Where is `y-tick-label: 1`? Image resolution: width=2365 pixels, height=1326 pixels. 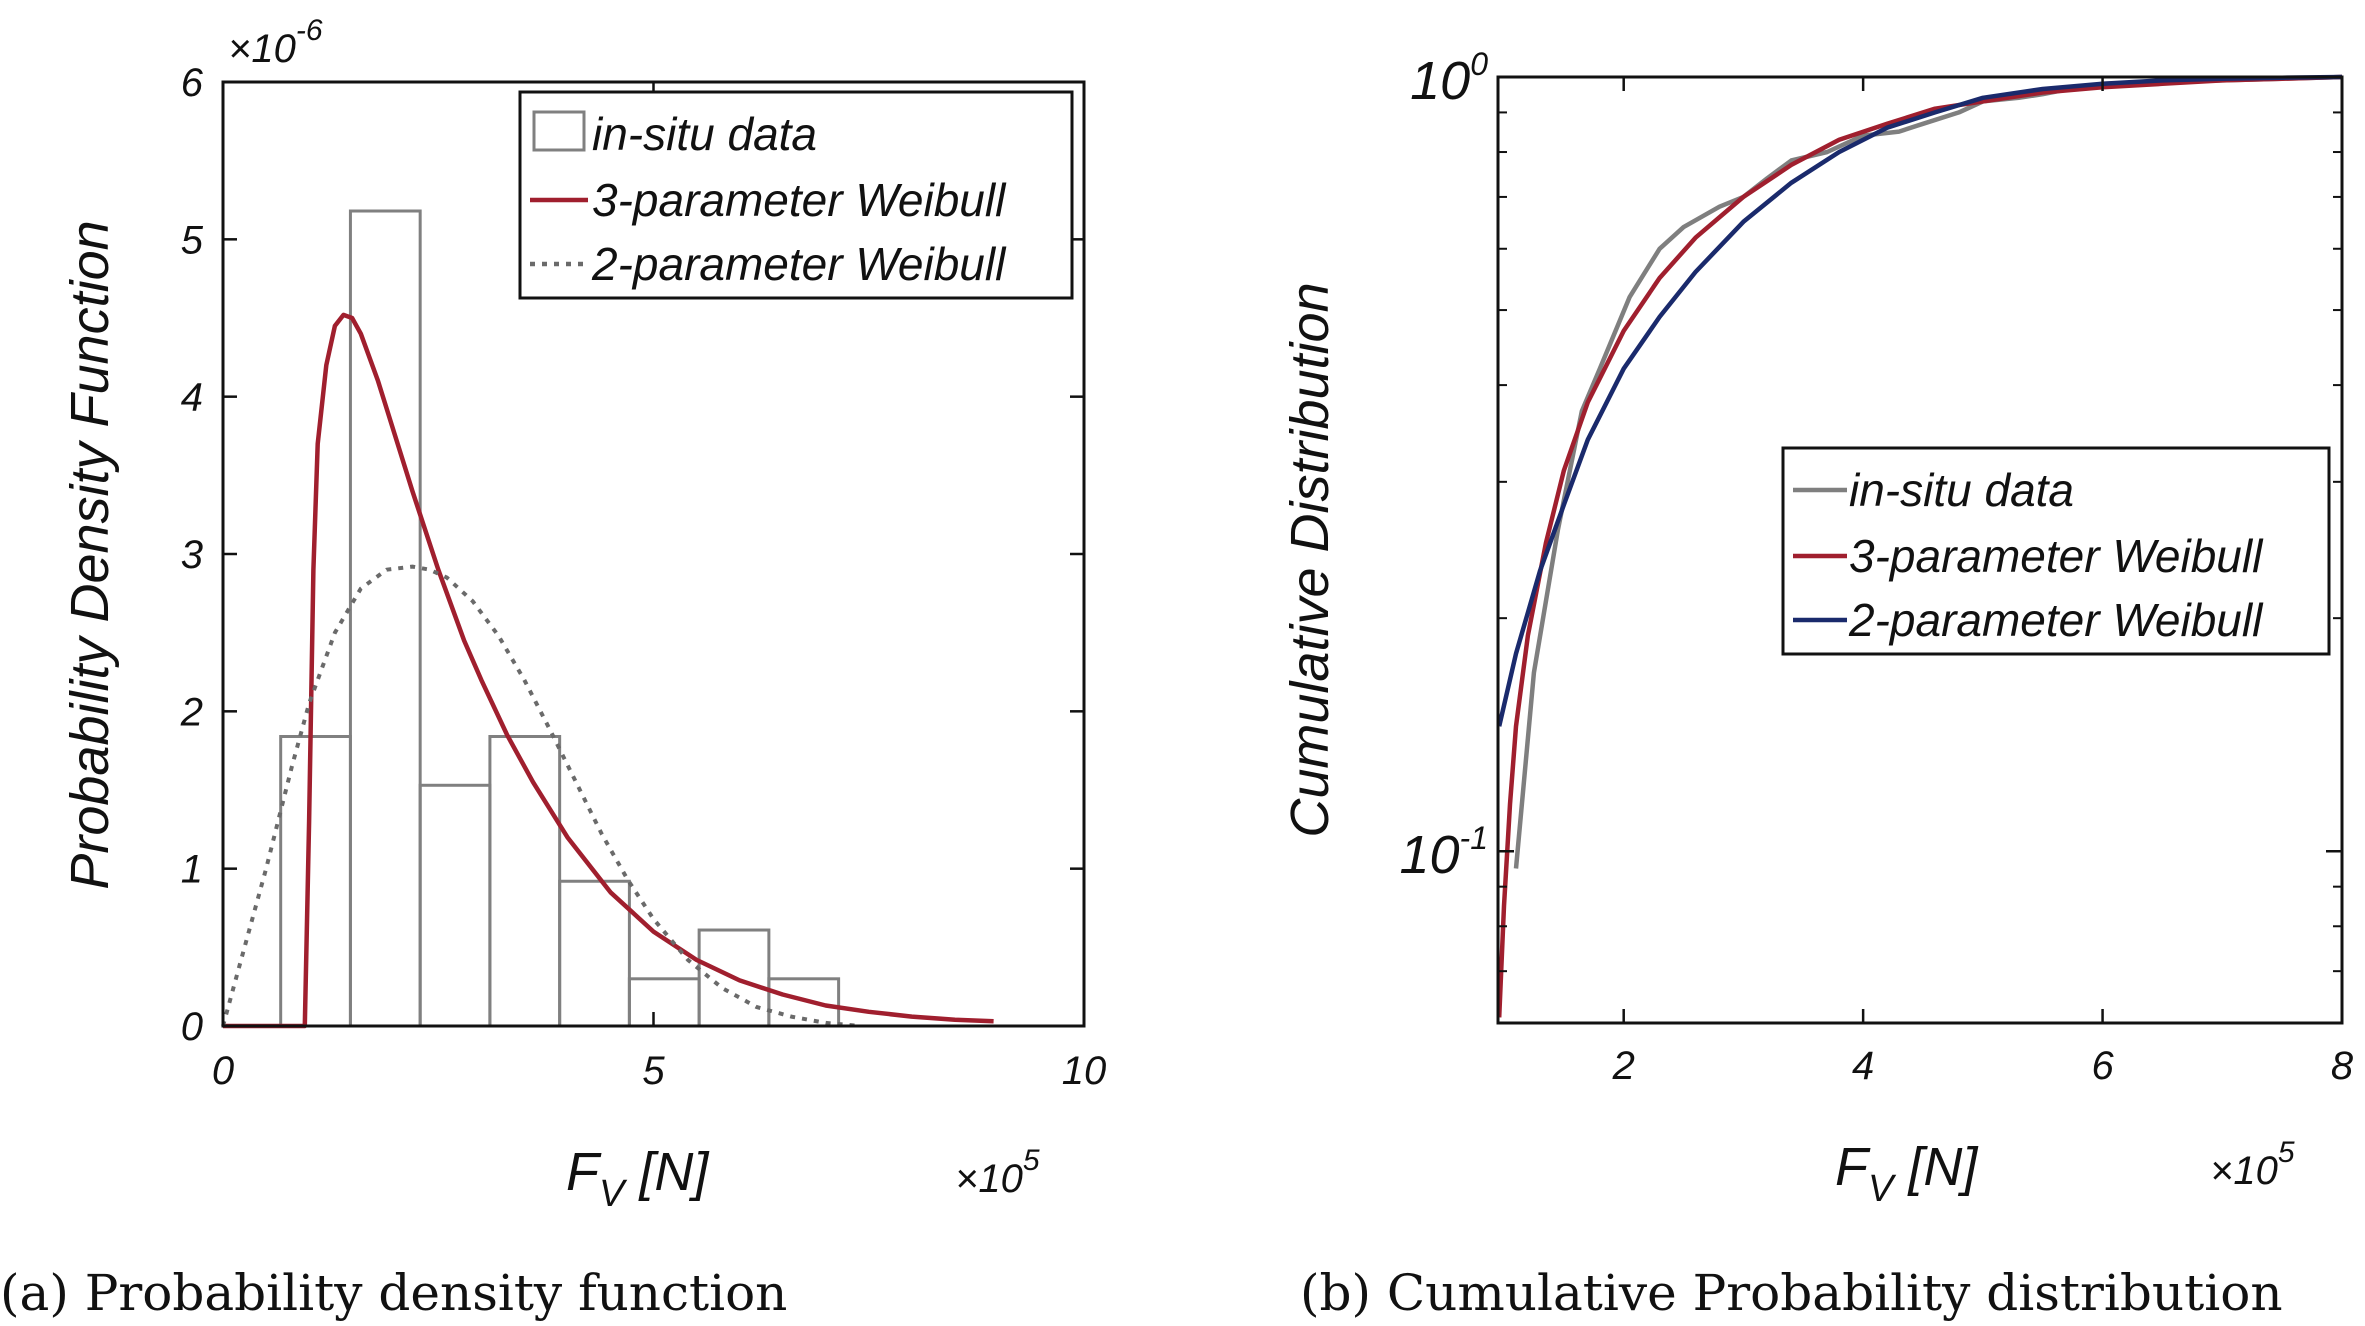
y-tick-label: 1 is located at coordinates (192, 870).